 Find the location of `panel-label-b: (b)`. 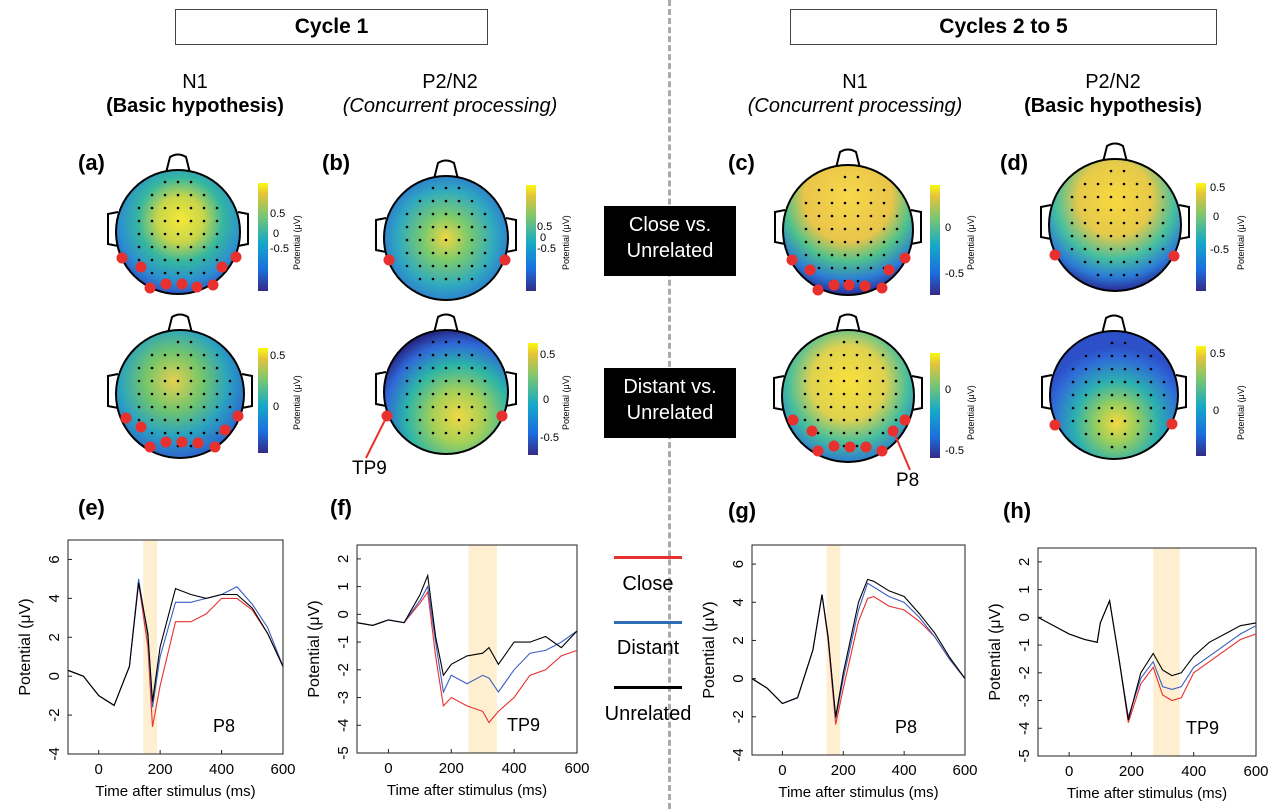

panel-label-b: (b) is located at coordinates (336, 162).